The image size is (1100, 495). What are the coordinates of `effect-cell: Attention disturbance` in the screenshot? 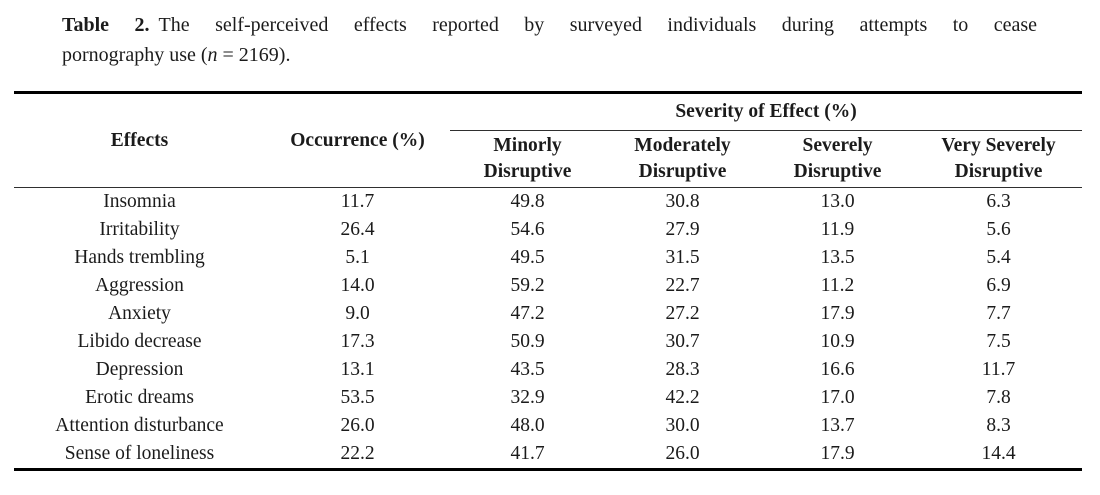 It's located at (139, 425).